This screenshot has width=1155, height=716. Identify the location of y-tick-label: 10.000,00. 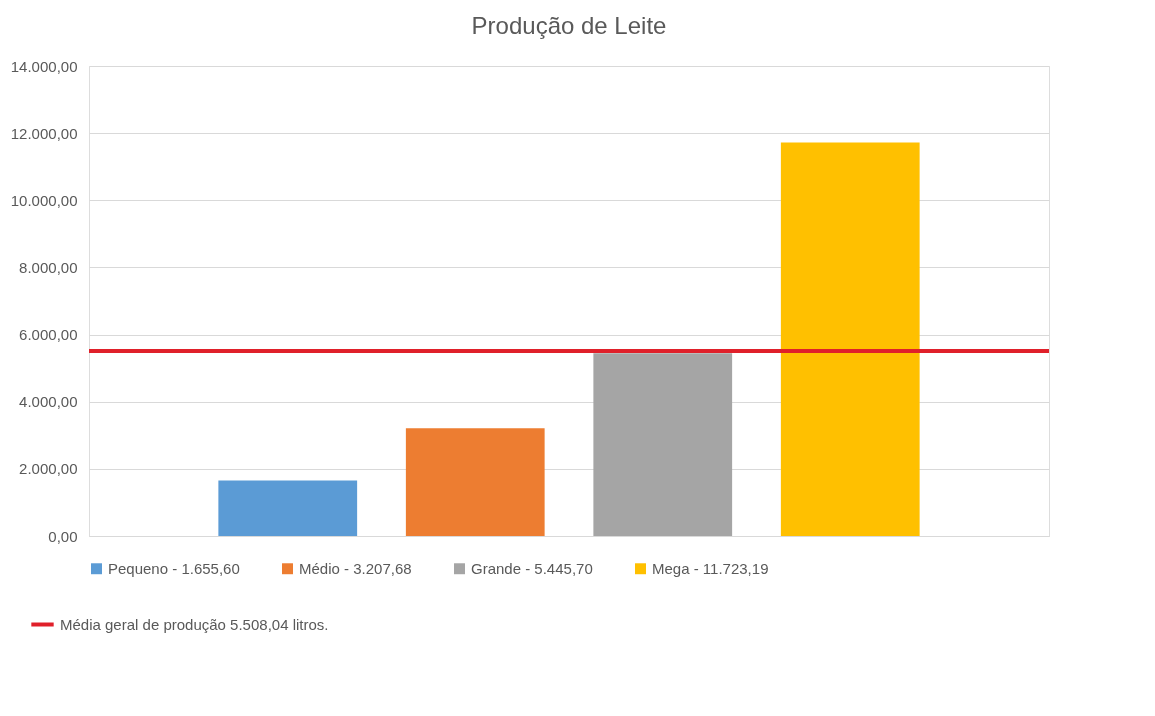
(44, 200).